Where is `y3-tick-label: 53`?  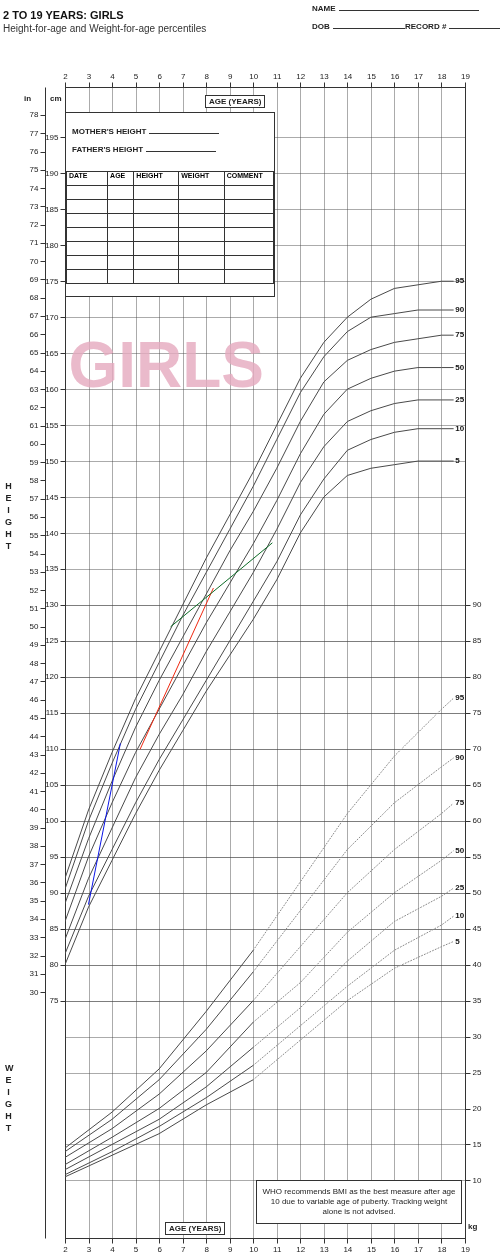 y3-tick-label: 53 is located at coordinates (34, 572).